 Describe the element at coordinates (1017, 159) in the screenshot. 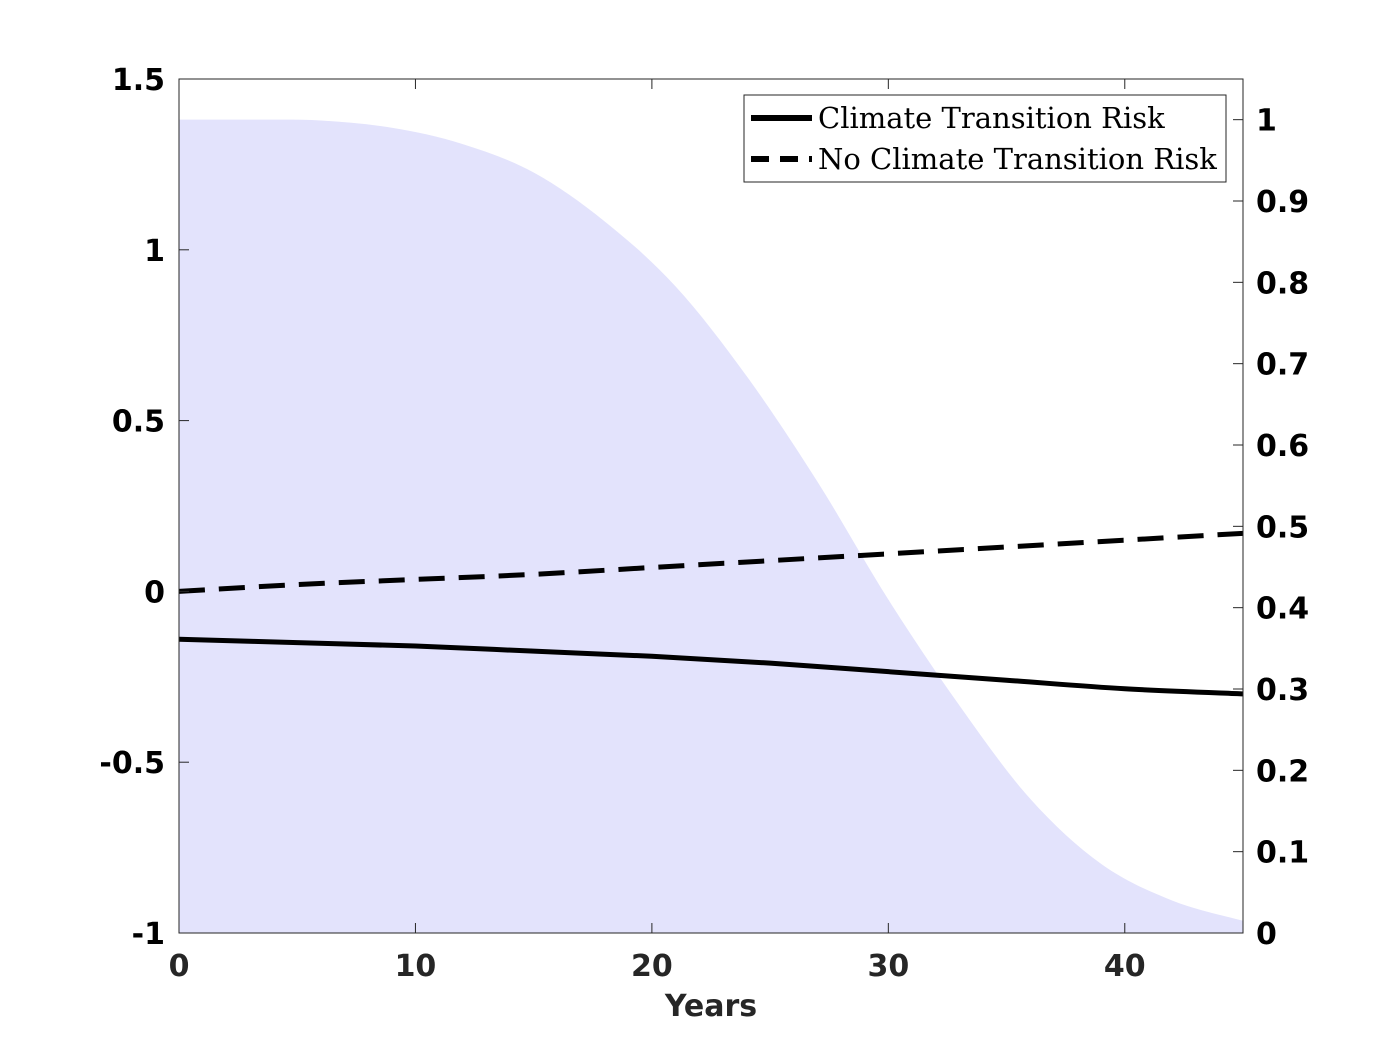

I see `legend-label-no-climate-transition-risk: No Climate Transition Risk` at that location.